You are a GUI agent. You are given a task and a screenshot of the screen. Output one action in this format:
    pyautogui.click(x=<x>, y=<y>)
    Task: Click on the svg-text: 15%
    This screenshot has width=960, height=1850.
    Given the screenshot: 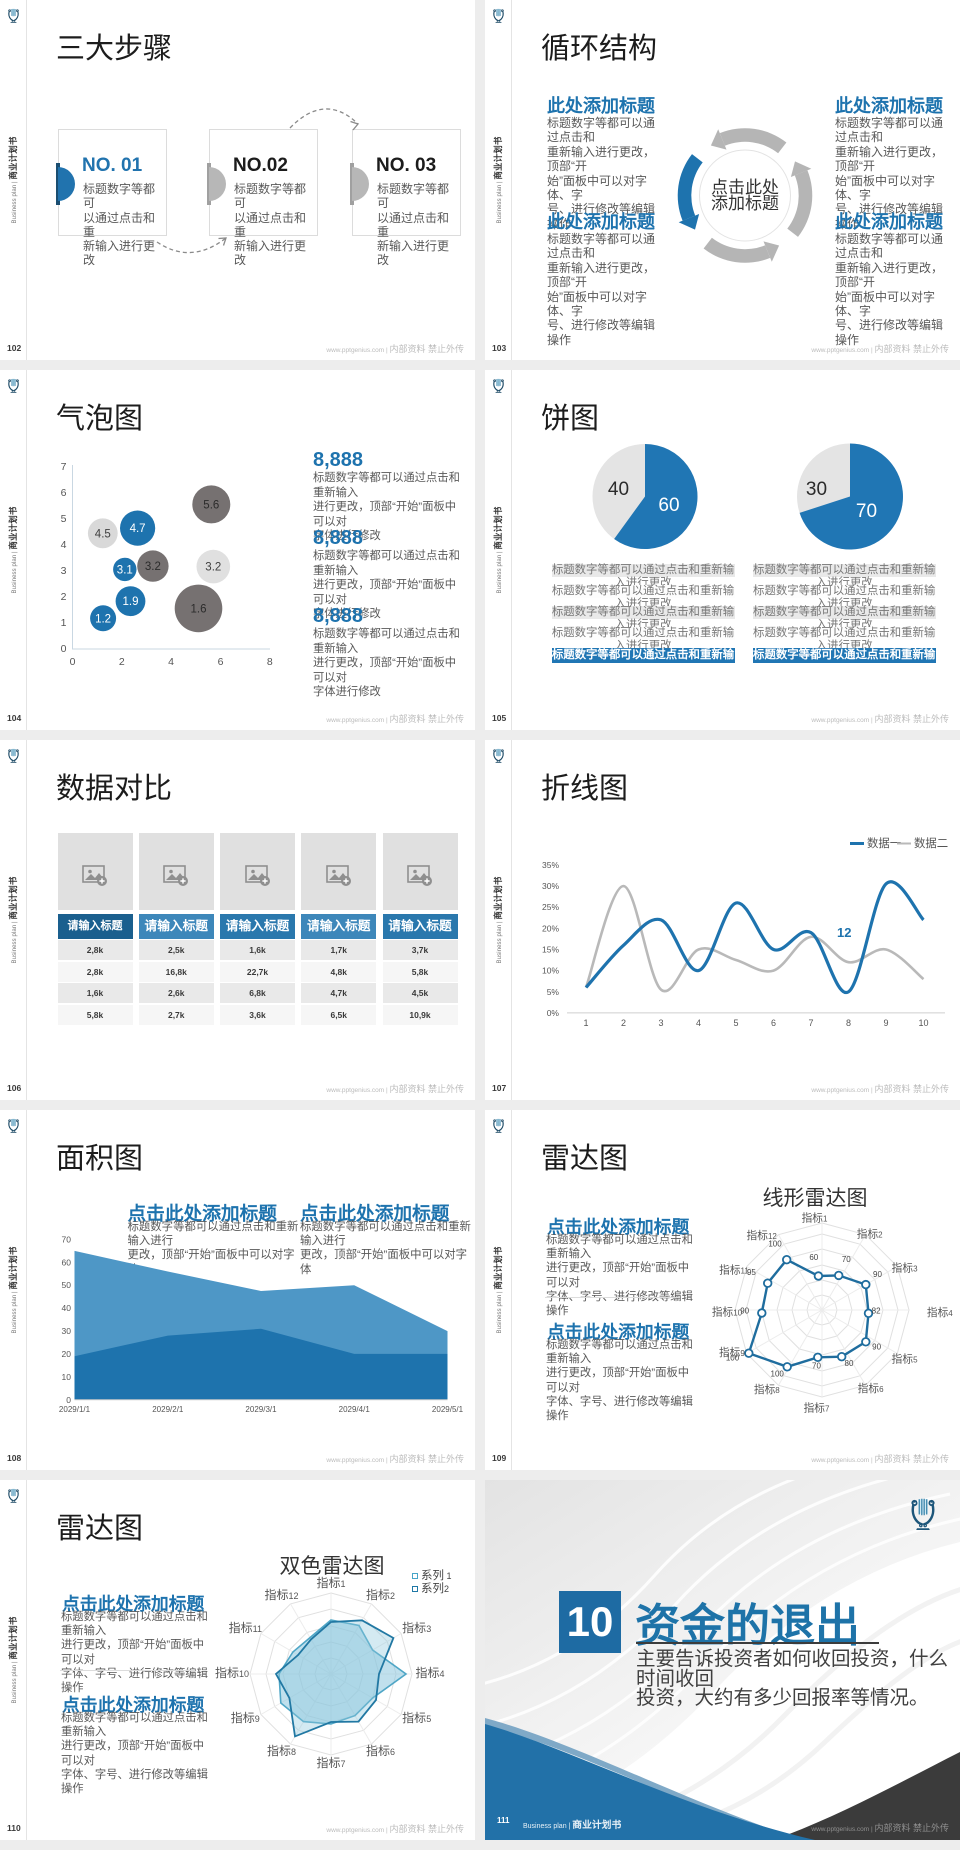 What is the action you would take?
    pyautogui.click(x=550, y=950)
    